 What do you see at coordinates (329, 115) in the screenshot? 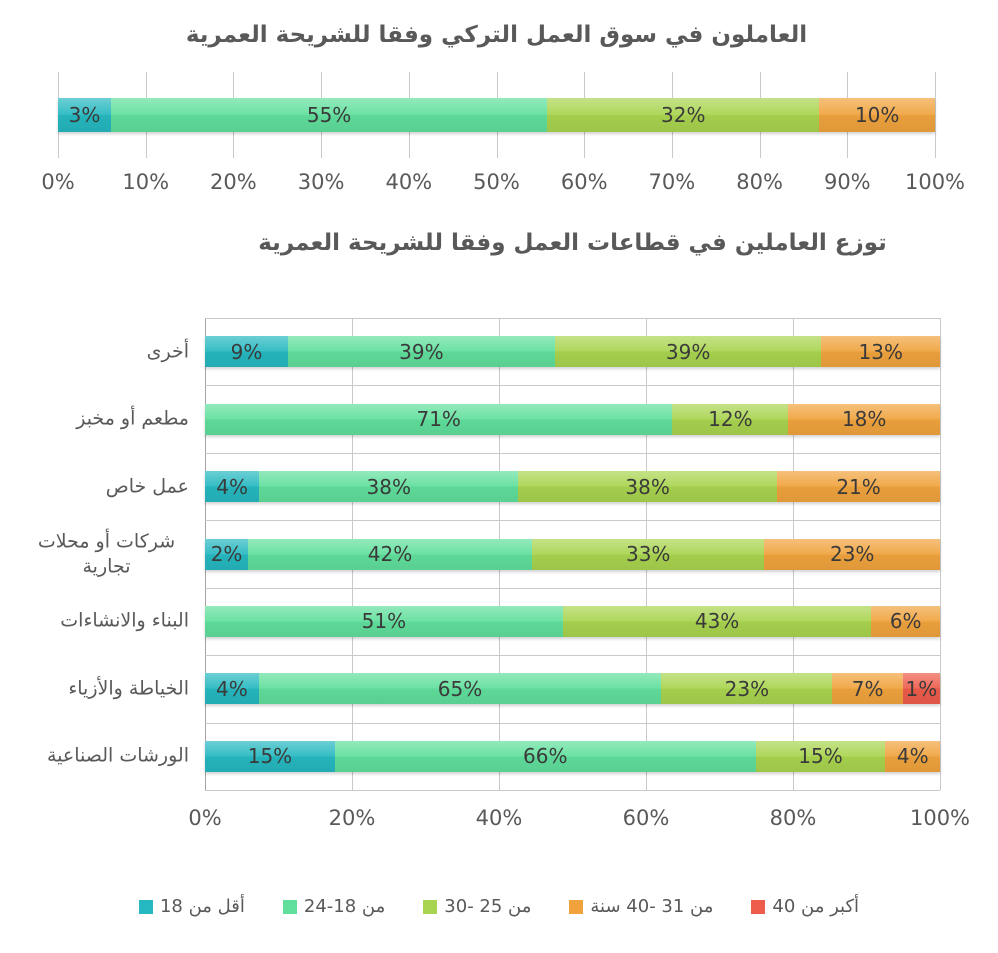
I see `data-label: 55%` at bounding box center [329, 115].